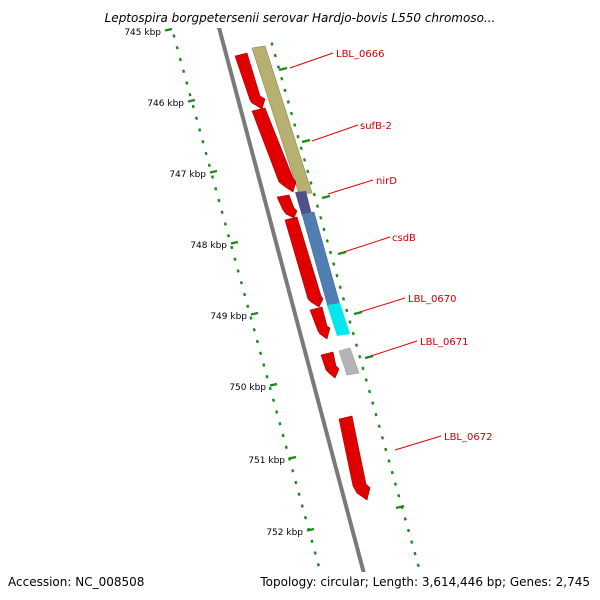 The width and height of the screenshot is (600, 600). Describe the element at coordinates (404, 238) in the screenshot. I see `gene-label-csdB: csdB` at that location.